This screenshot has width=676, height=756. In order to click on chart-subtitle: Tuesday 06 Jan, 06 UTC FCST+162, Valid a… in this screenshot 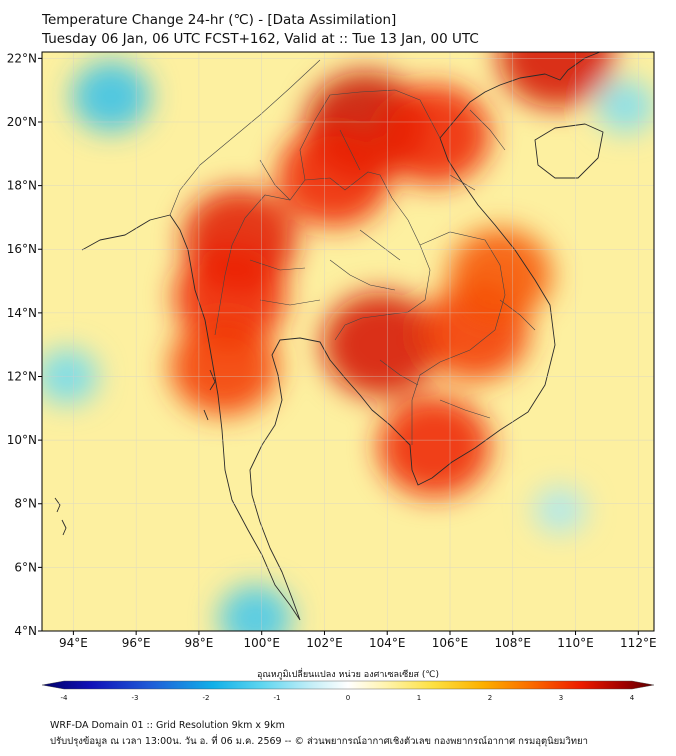, I will do `click(260, 39)`.